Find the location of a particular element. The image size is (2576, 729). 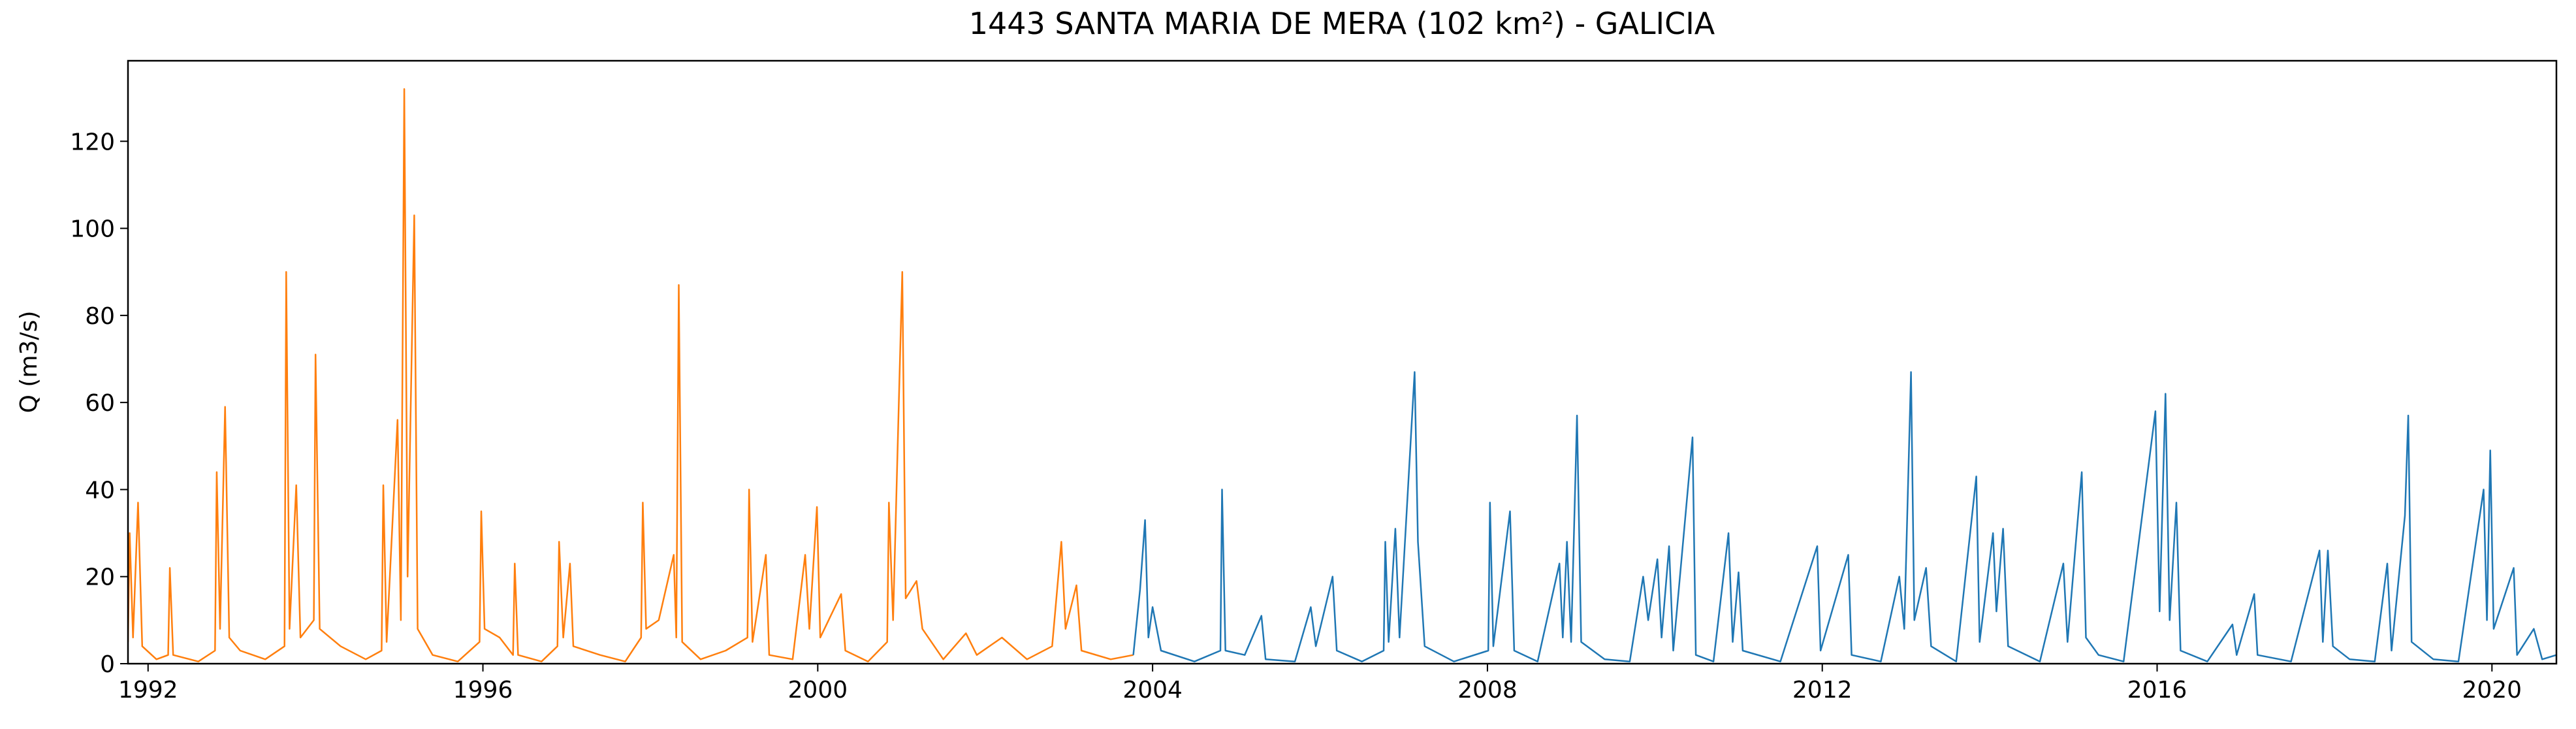

y-tick-label: 20 is located at coordinates (100, 577).